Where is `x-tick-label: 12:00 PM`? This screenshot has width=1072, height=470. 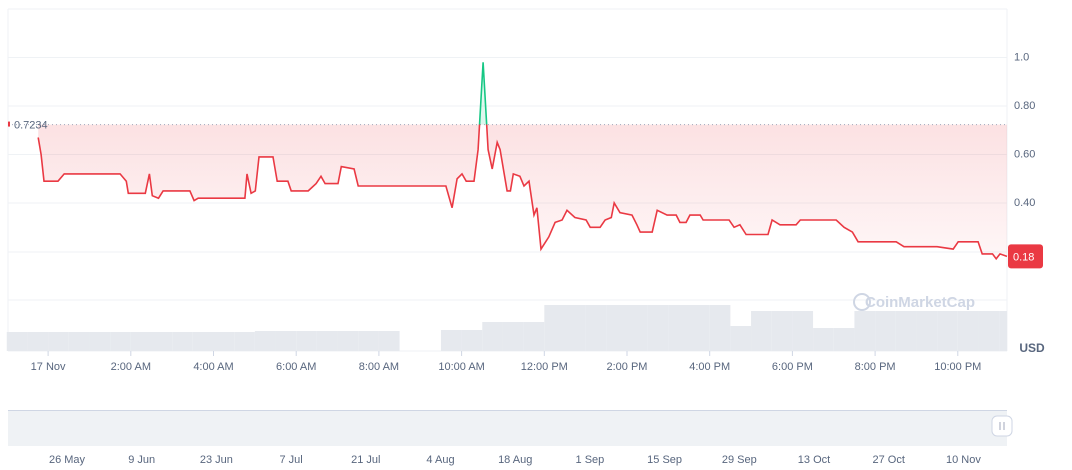
x-tick-label: 12:00 PM is located at coordinates (544, 367).